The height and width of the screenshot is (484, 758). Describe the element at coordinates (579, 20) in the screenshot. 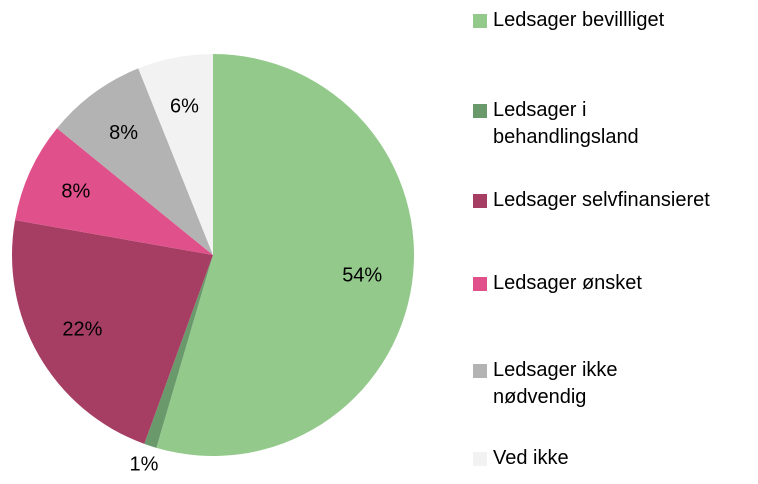

I see `legend-label: Ledsager bevillliget` at that location.